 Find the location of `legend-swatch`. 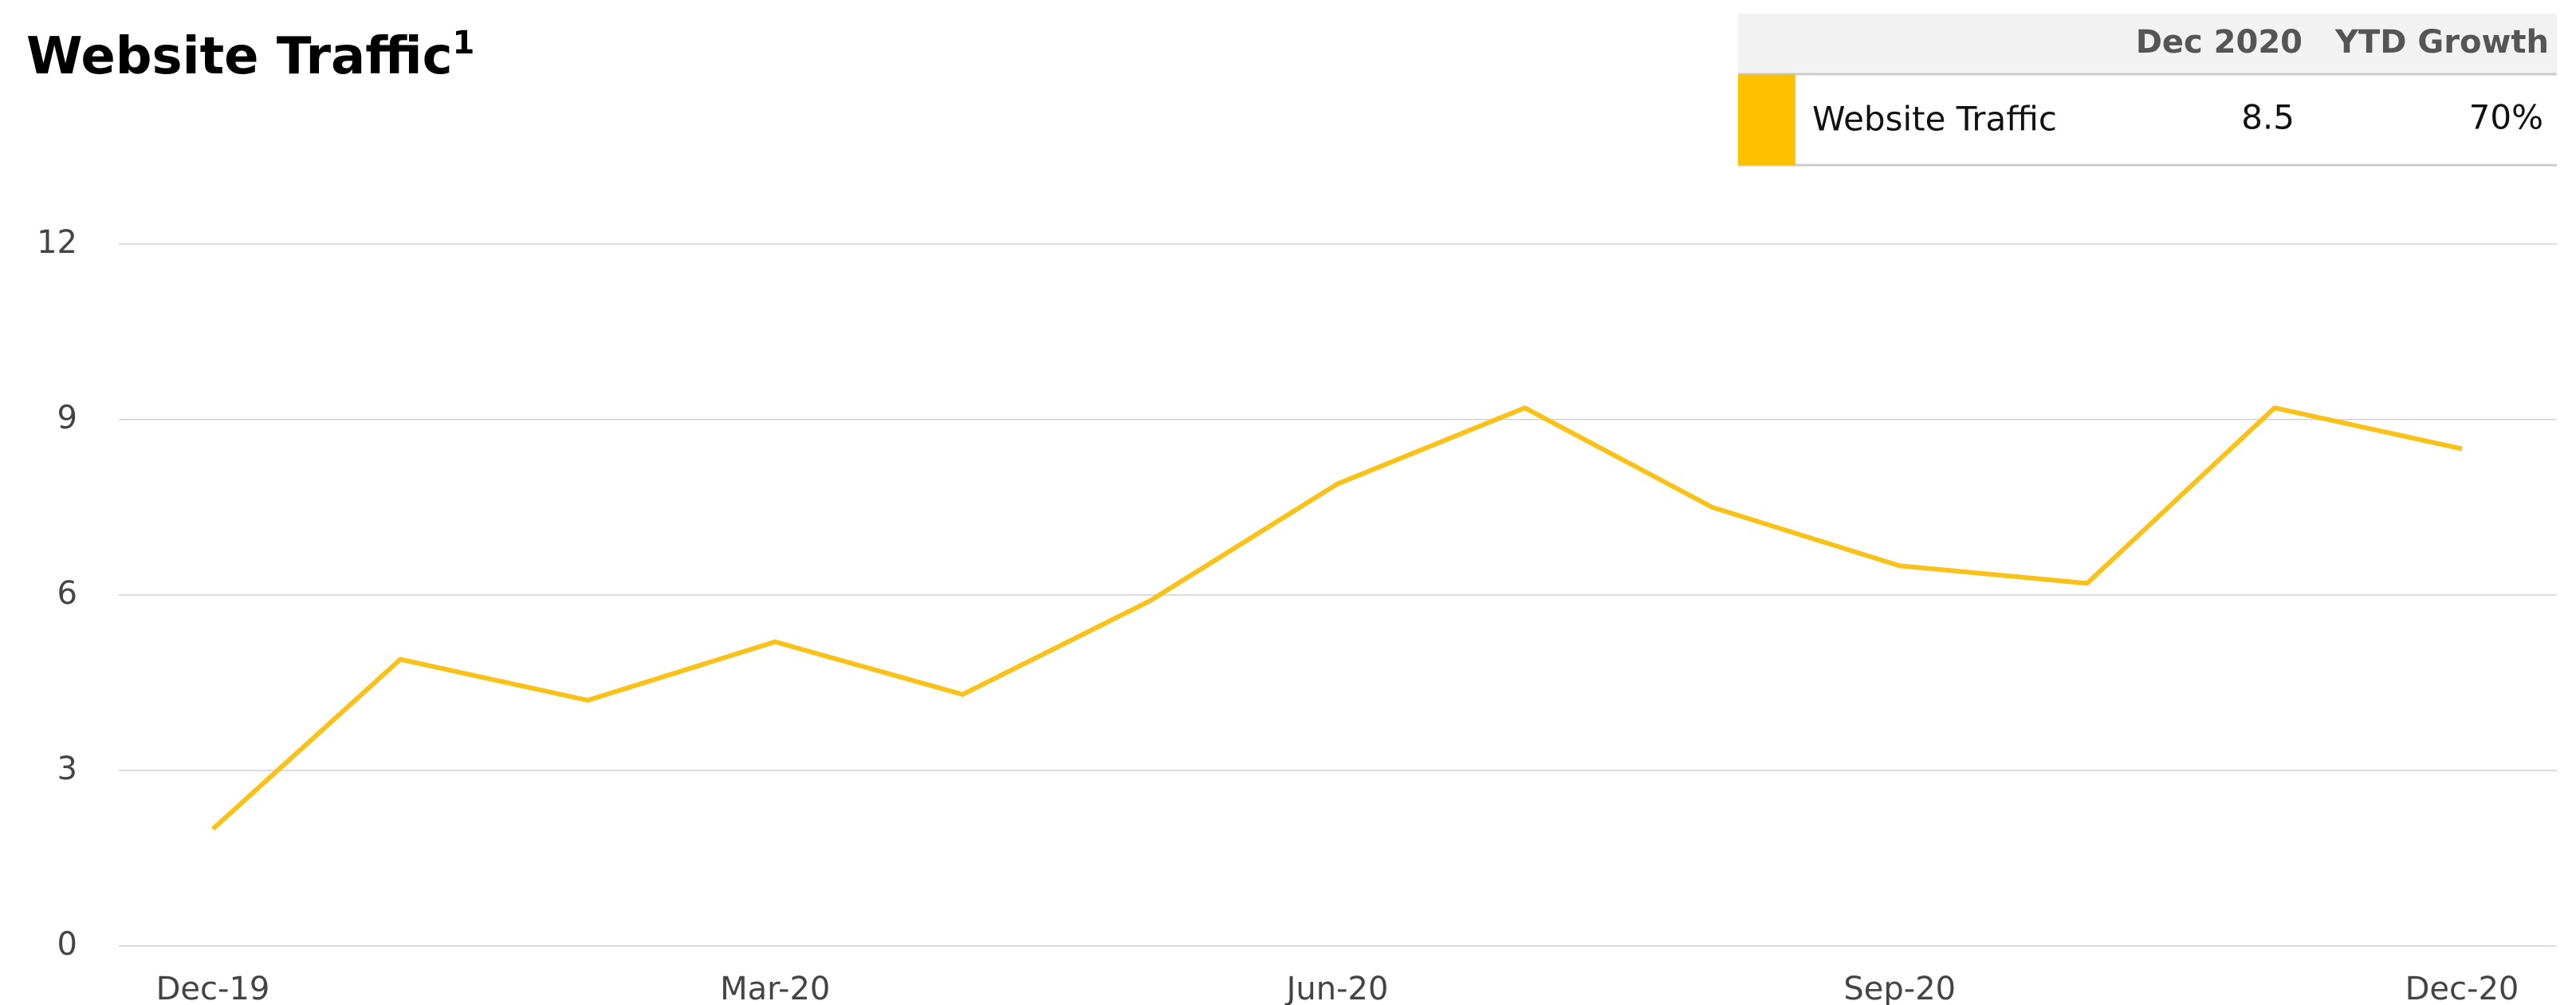

legend-swatch is located at coordinates (1766, 120).